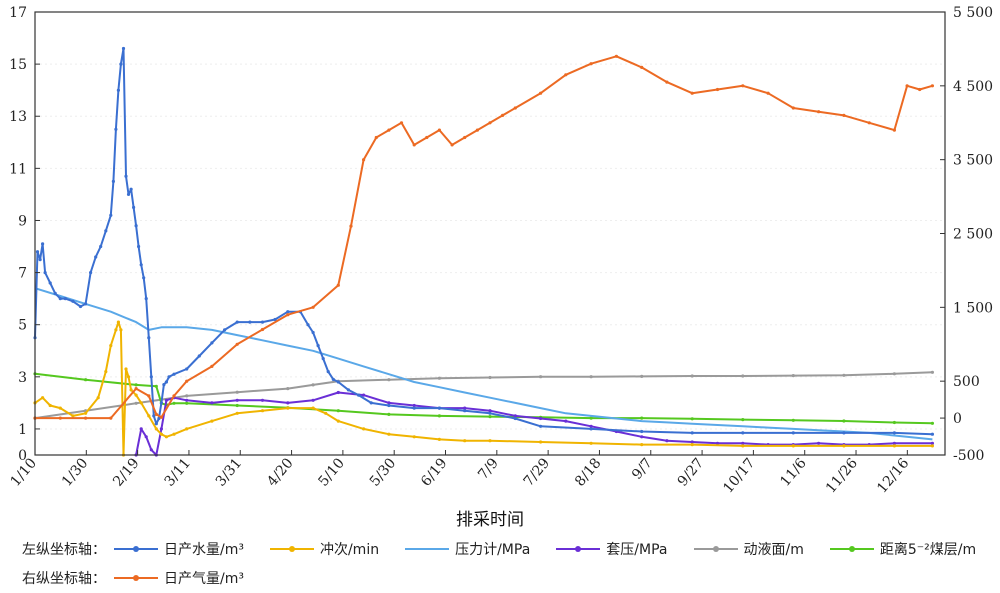 The image size is (1000, 593). I want to click on y-left-tick-label-6: 11, so click(18, 169).